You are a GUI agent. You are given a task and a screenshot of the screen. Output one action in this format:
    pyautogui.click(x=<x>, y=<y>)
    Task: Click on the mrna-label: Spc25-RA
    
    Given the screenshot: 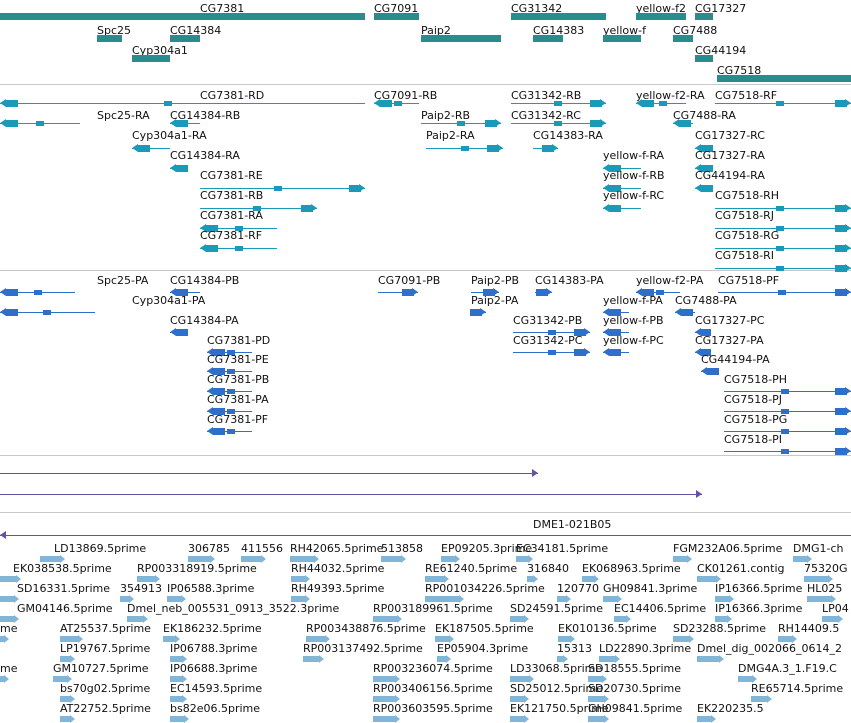 What is the action you would take?
    pyautogui.click(x=123, y=115)
    